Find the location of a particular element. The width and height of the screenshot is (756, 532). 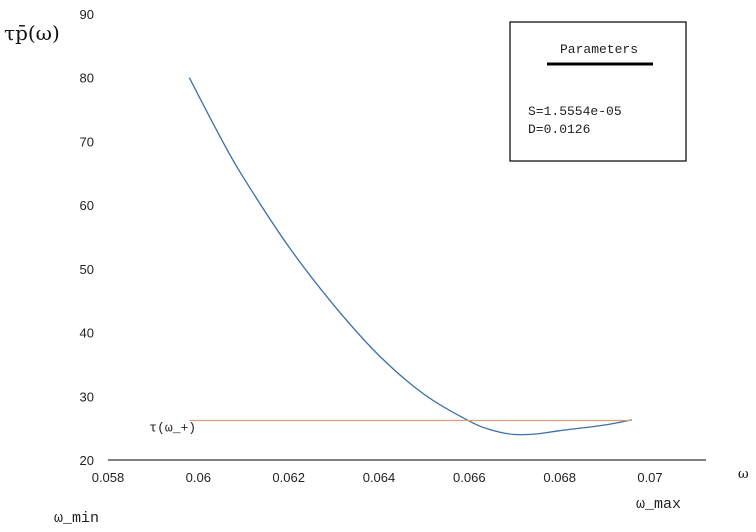

omega-min-label: ω_min is located at coordinates (76, 518).